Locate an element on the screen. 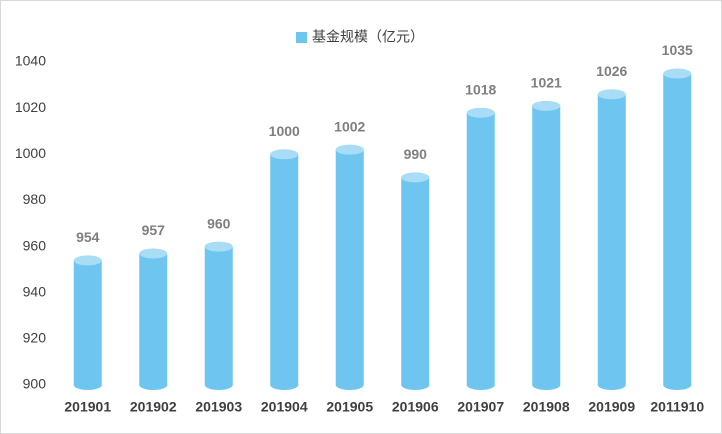 This screenshot has height=434, width=722. value-label: 1035 is located at coordinates (677, 50).